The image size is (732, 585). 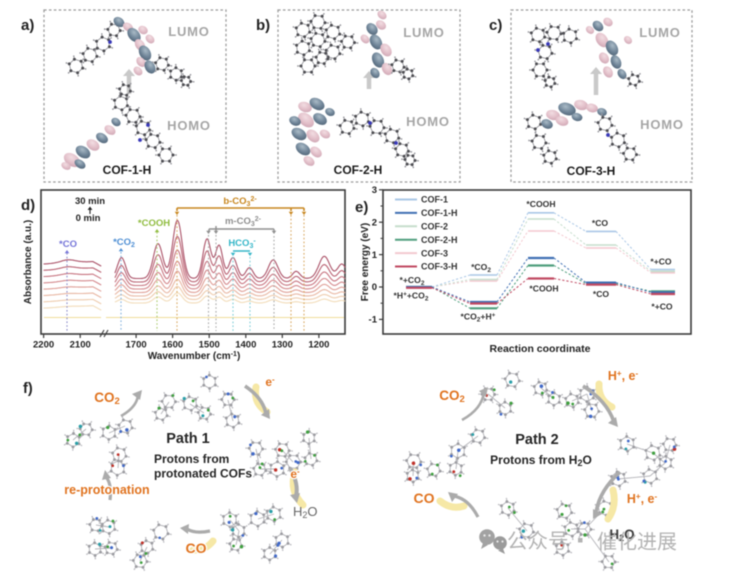 What do you see at coordinates (245, 345) in the screenshot?
I see `svg-text: 1400` at bounding box center [245, 345].